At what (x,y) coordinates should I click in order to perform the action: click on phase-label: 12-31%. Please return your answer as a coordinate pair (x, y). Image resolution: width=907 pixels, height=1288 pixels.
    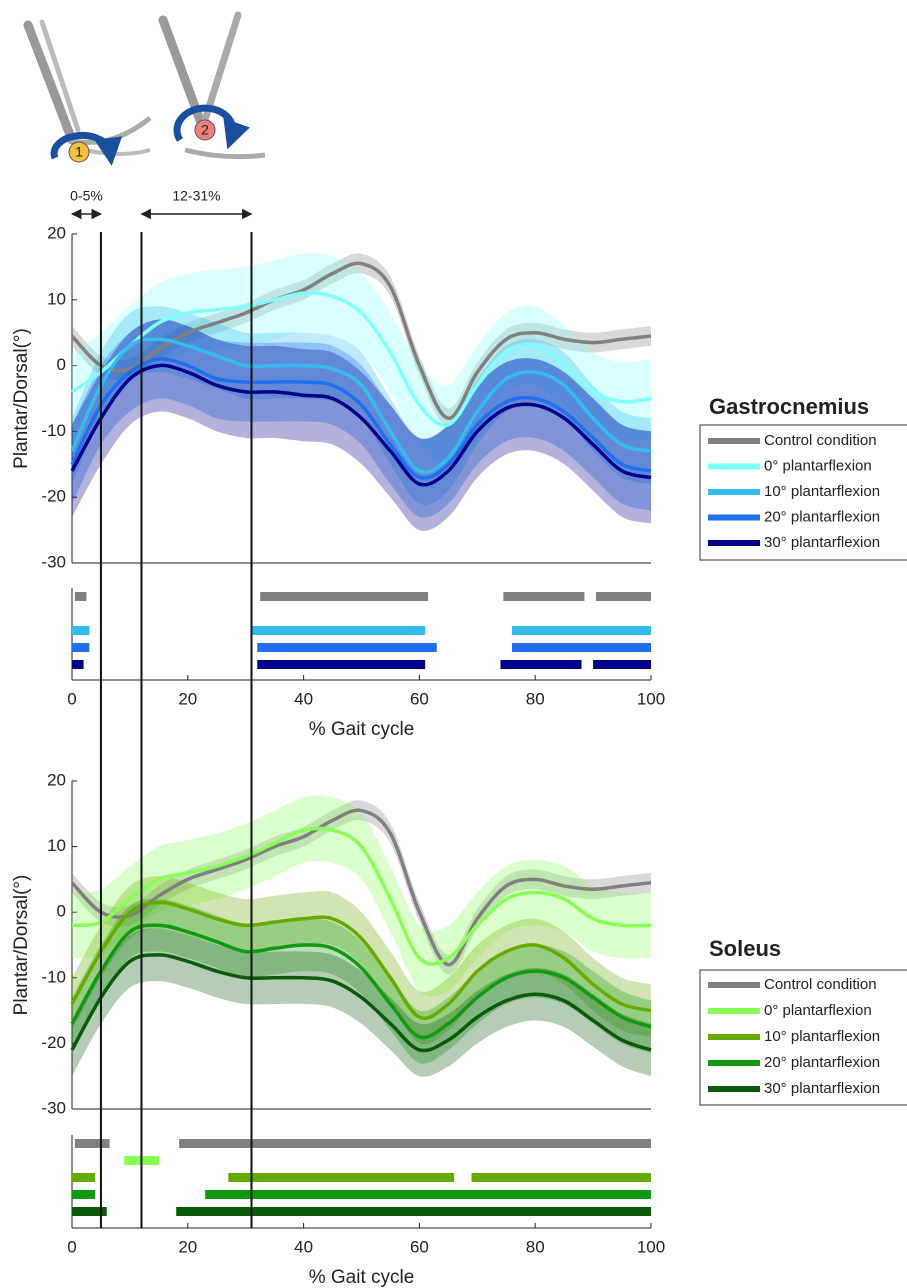
    Looking at the image, I should click on (196, 196).